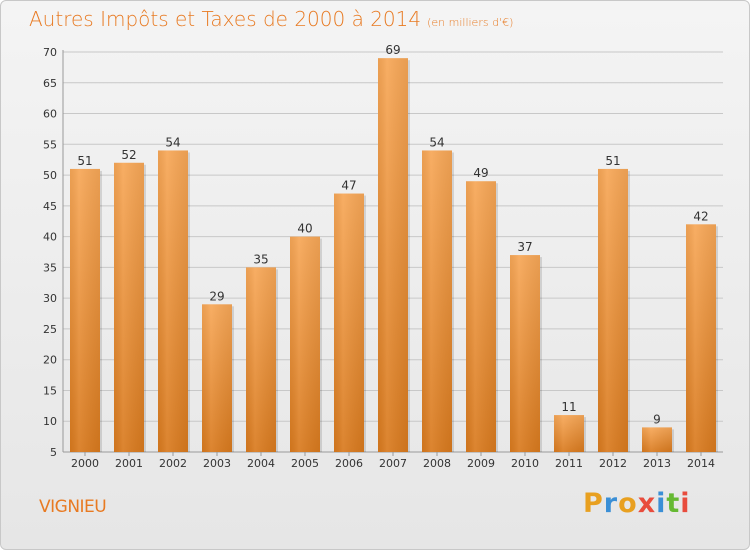  Describe the element at coordinates (392, 50) in the screenshot. I see `data-label: 69` at that location.